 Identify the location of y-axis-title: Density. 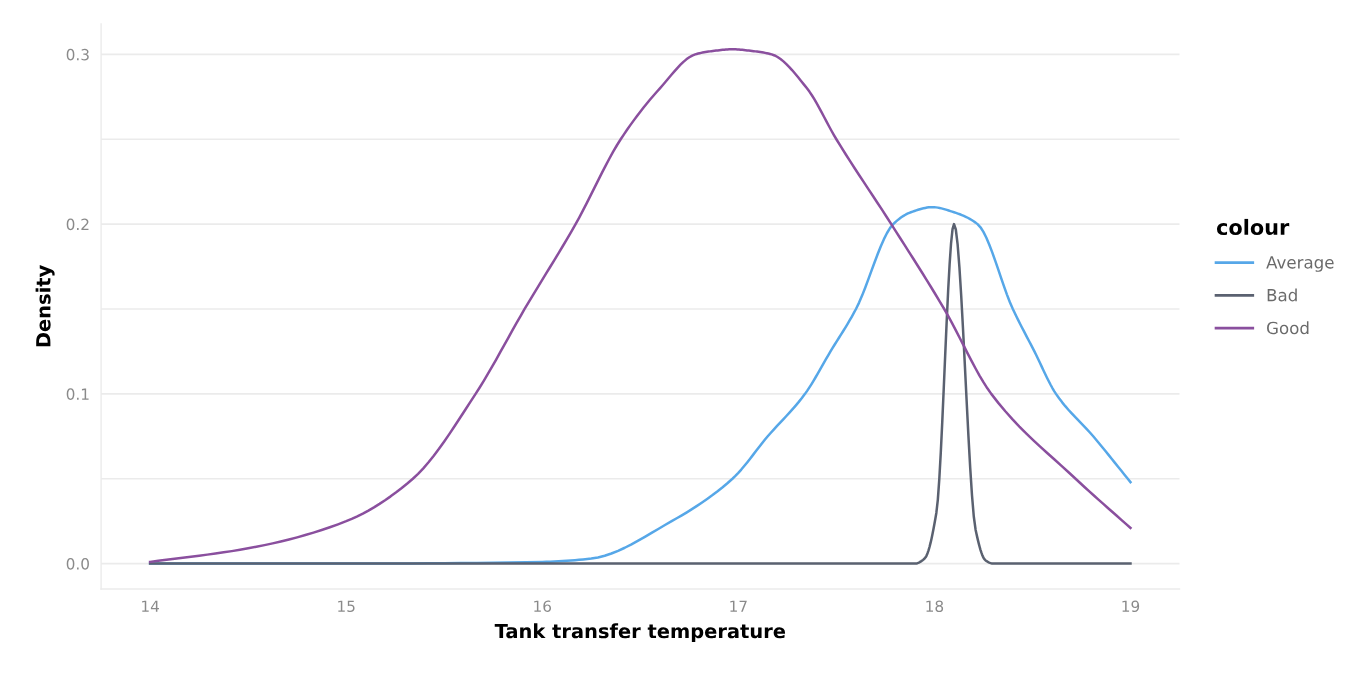
(45, 306).